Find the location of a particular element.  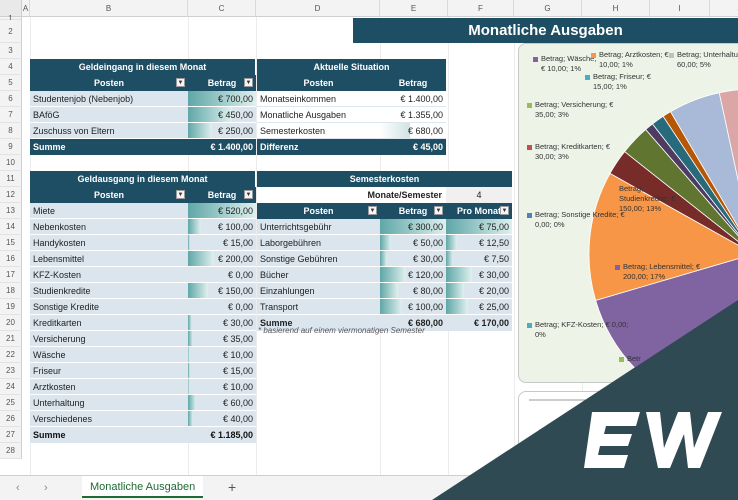

semester-row-label: Transport is located at coordinates (318, 307).